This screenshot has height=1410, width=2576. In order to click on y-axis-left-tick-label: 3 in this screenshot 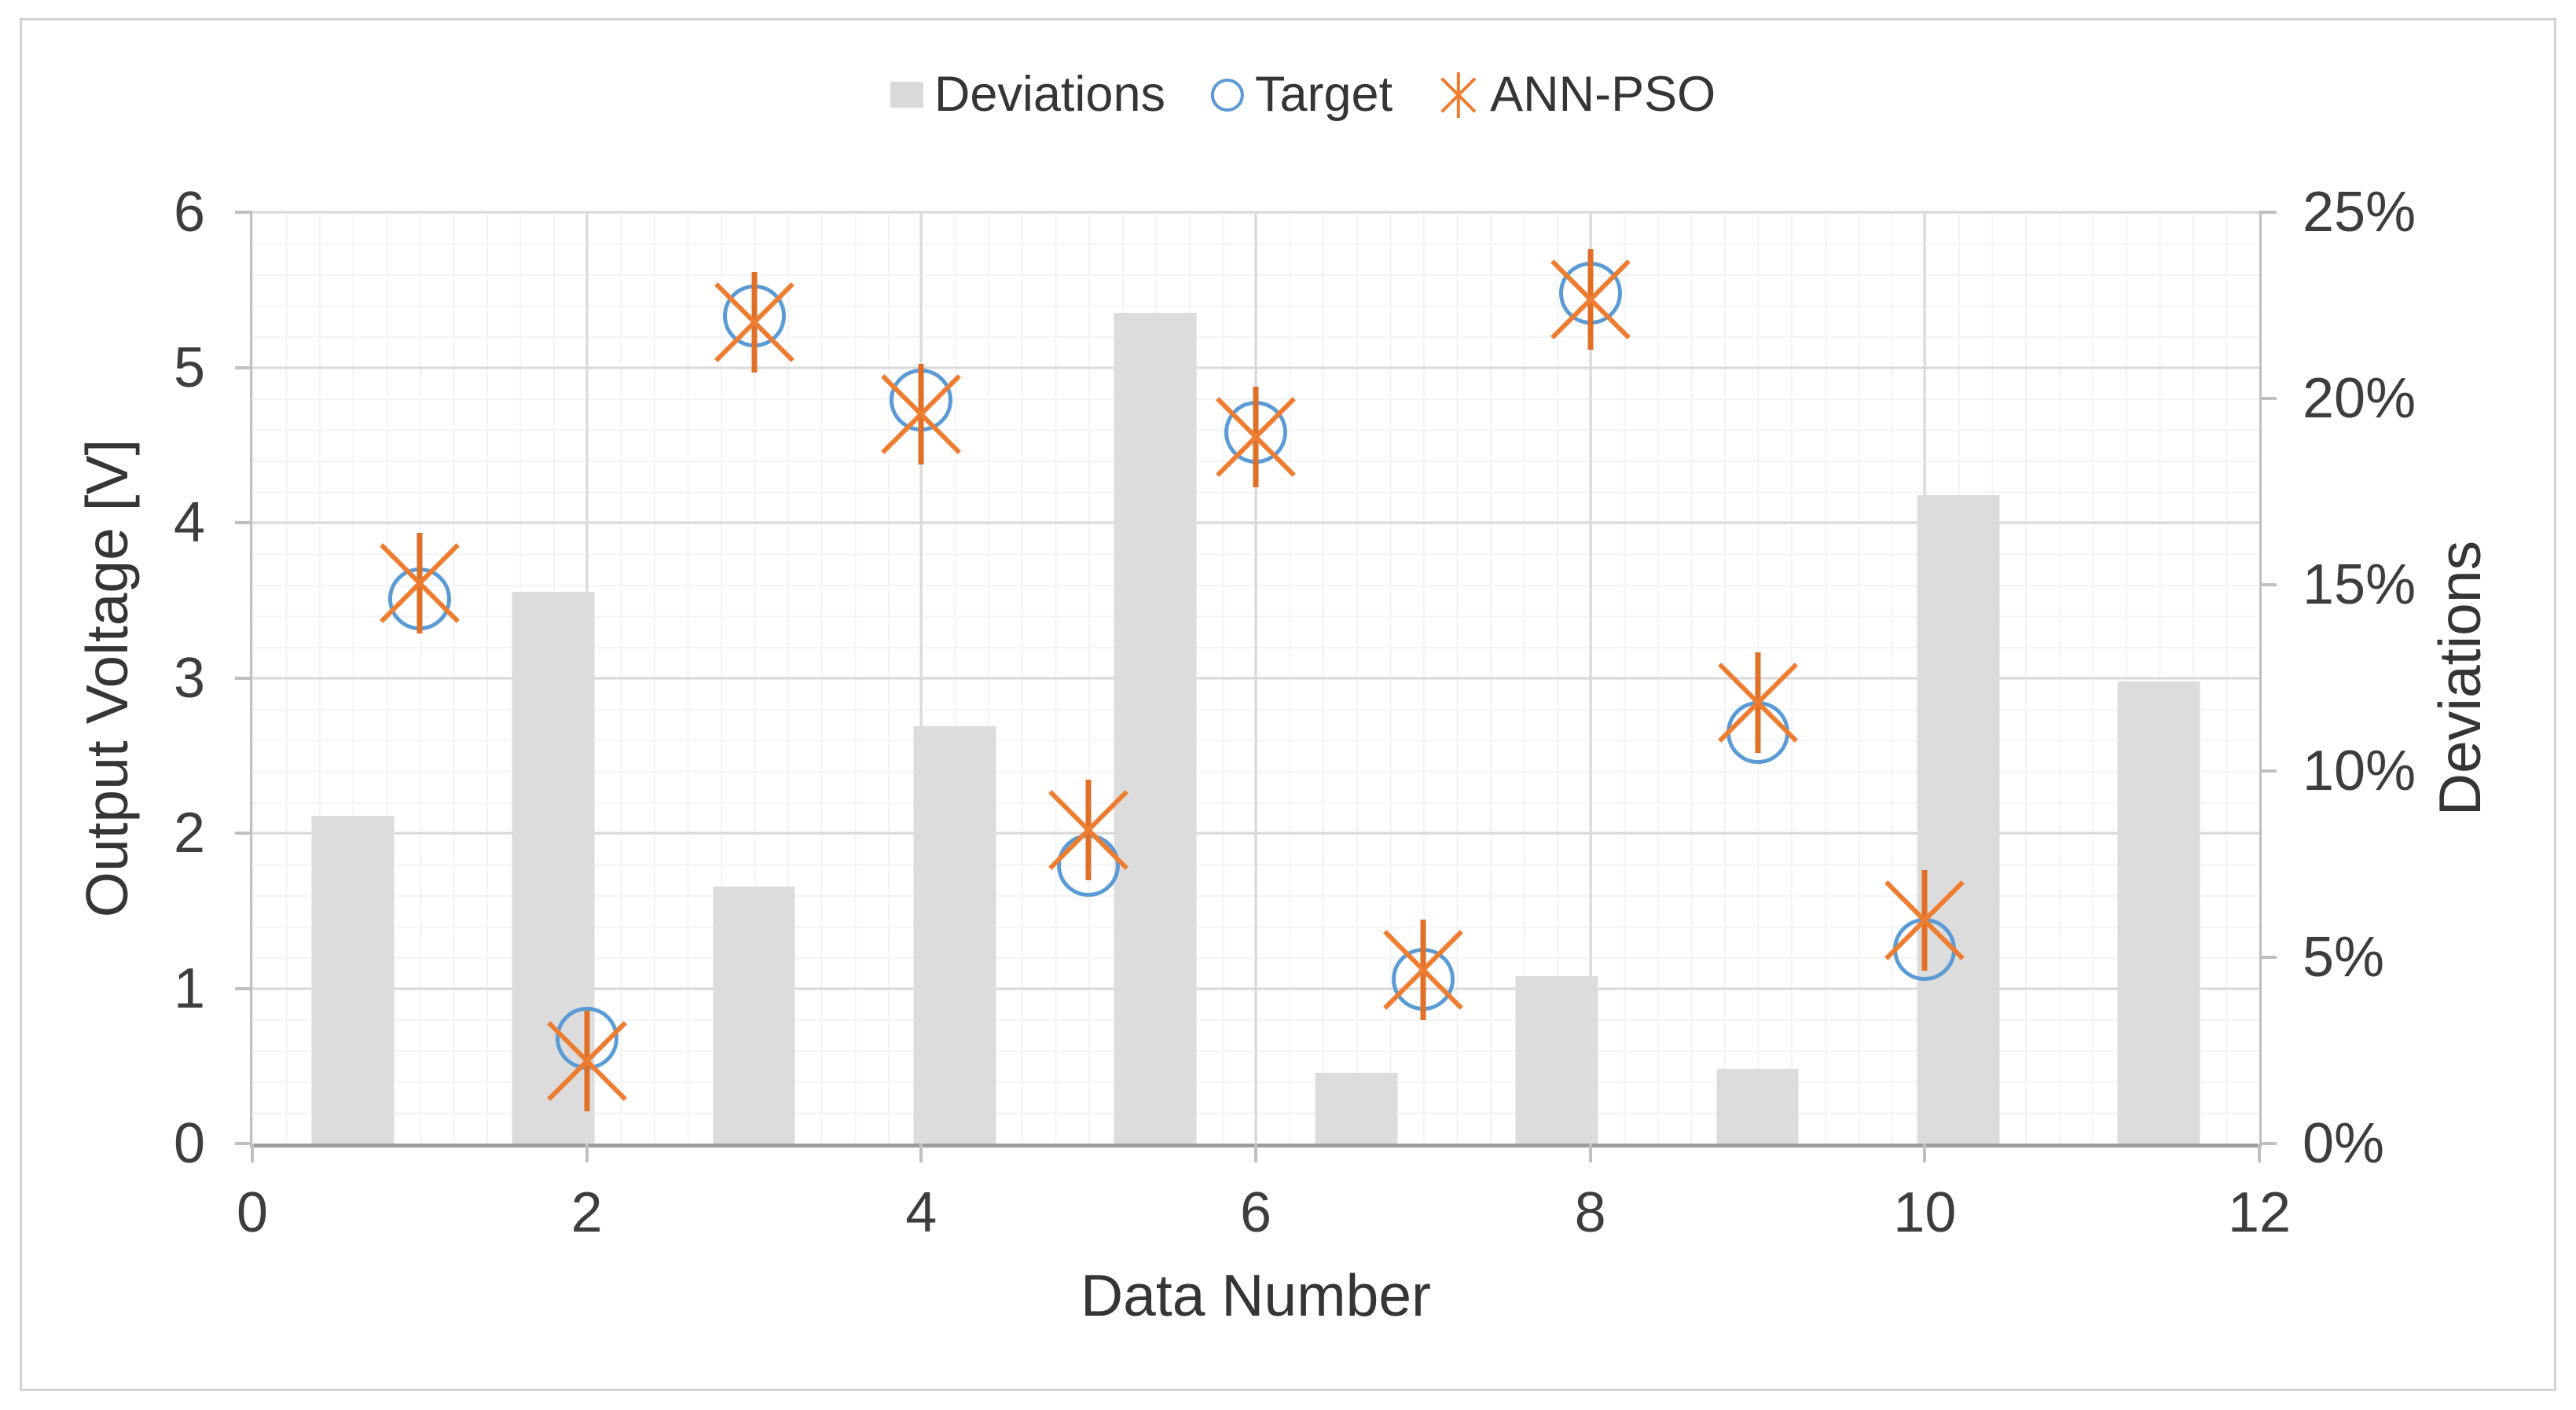, I will do `click(189, 678)`.